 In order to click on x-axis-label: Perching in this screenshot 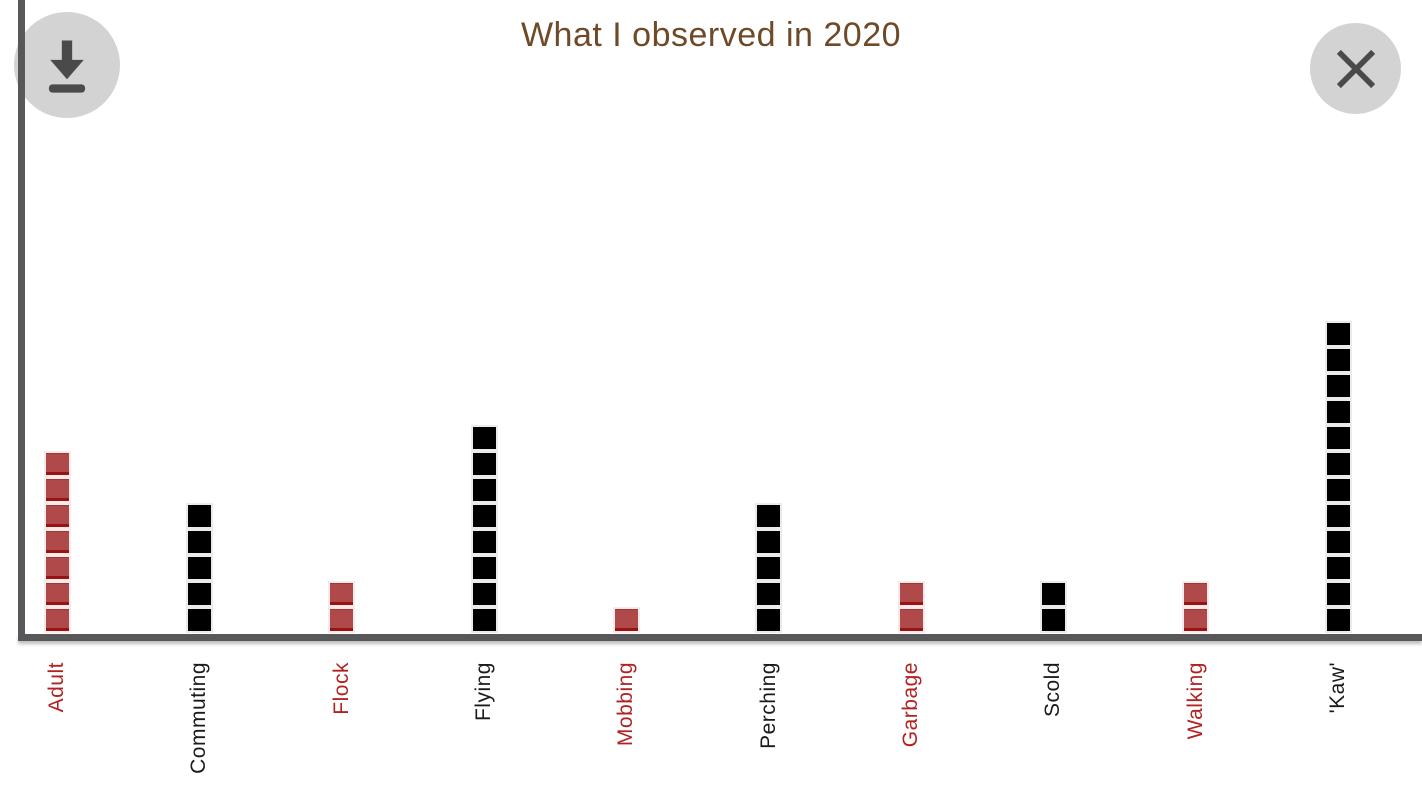, I will do `click(768, 705)`.